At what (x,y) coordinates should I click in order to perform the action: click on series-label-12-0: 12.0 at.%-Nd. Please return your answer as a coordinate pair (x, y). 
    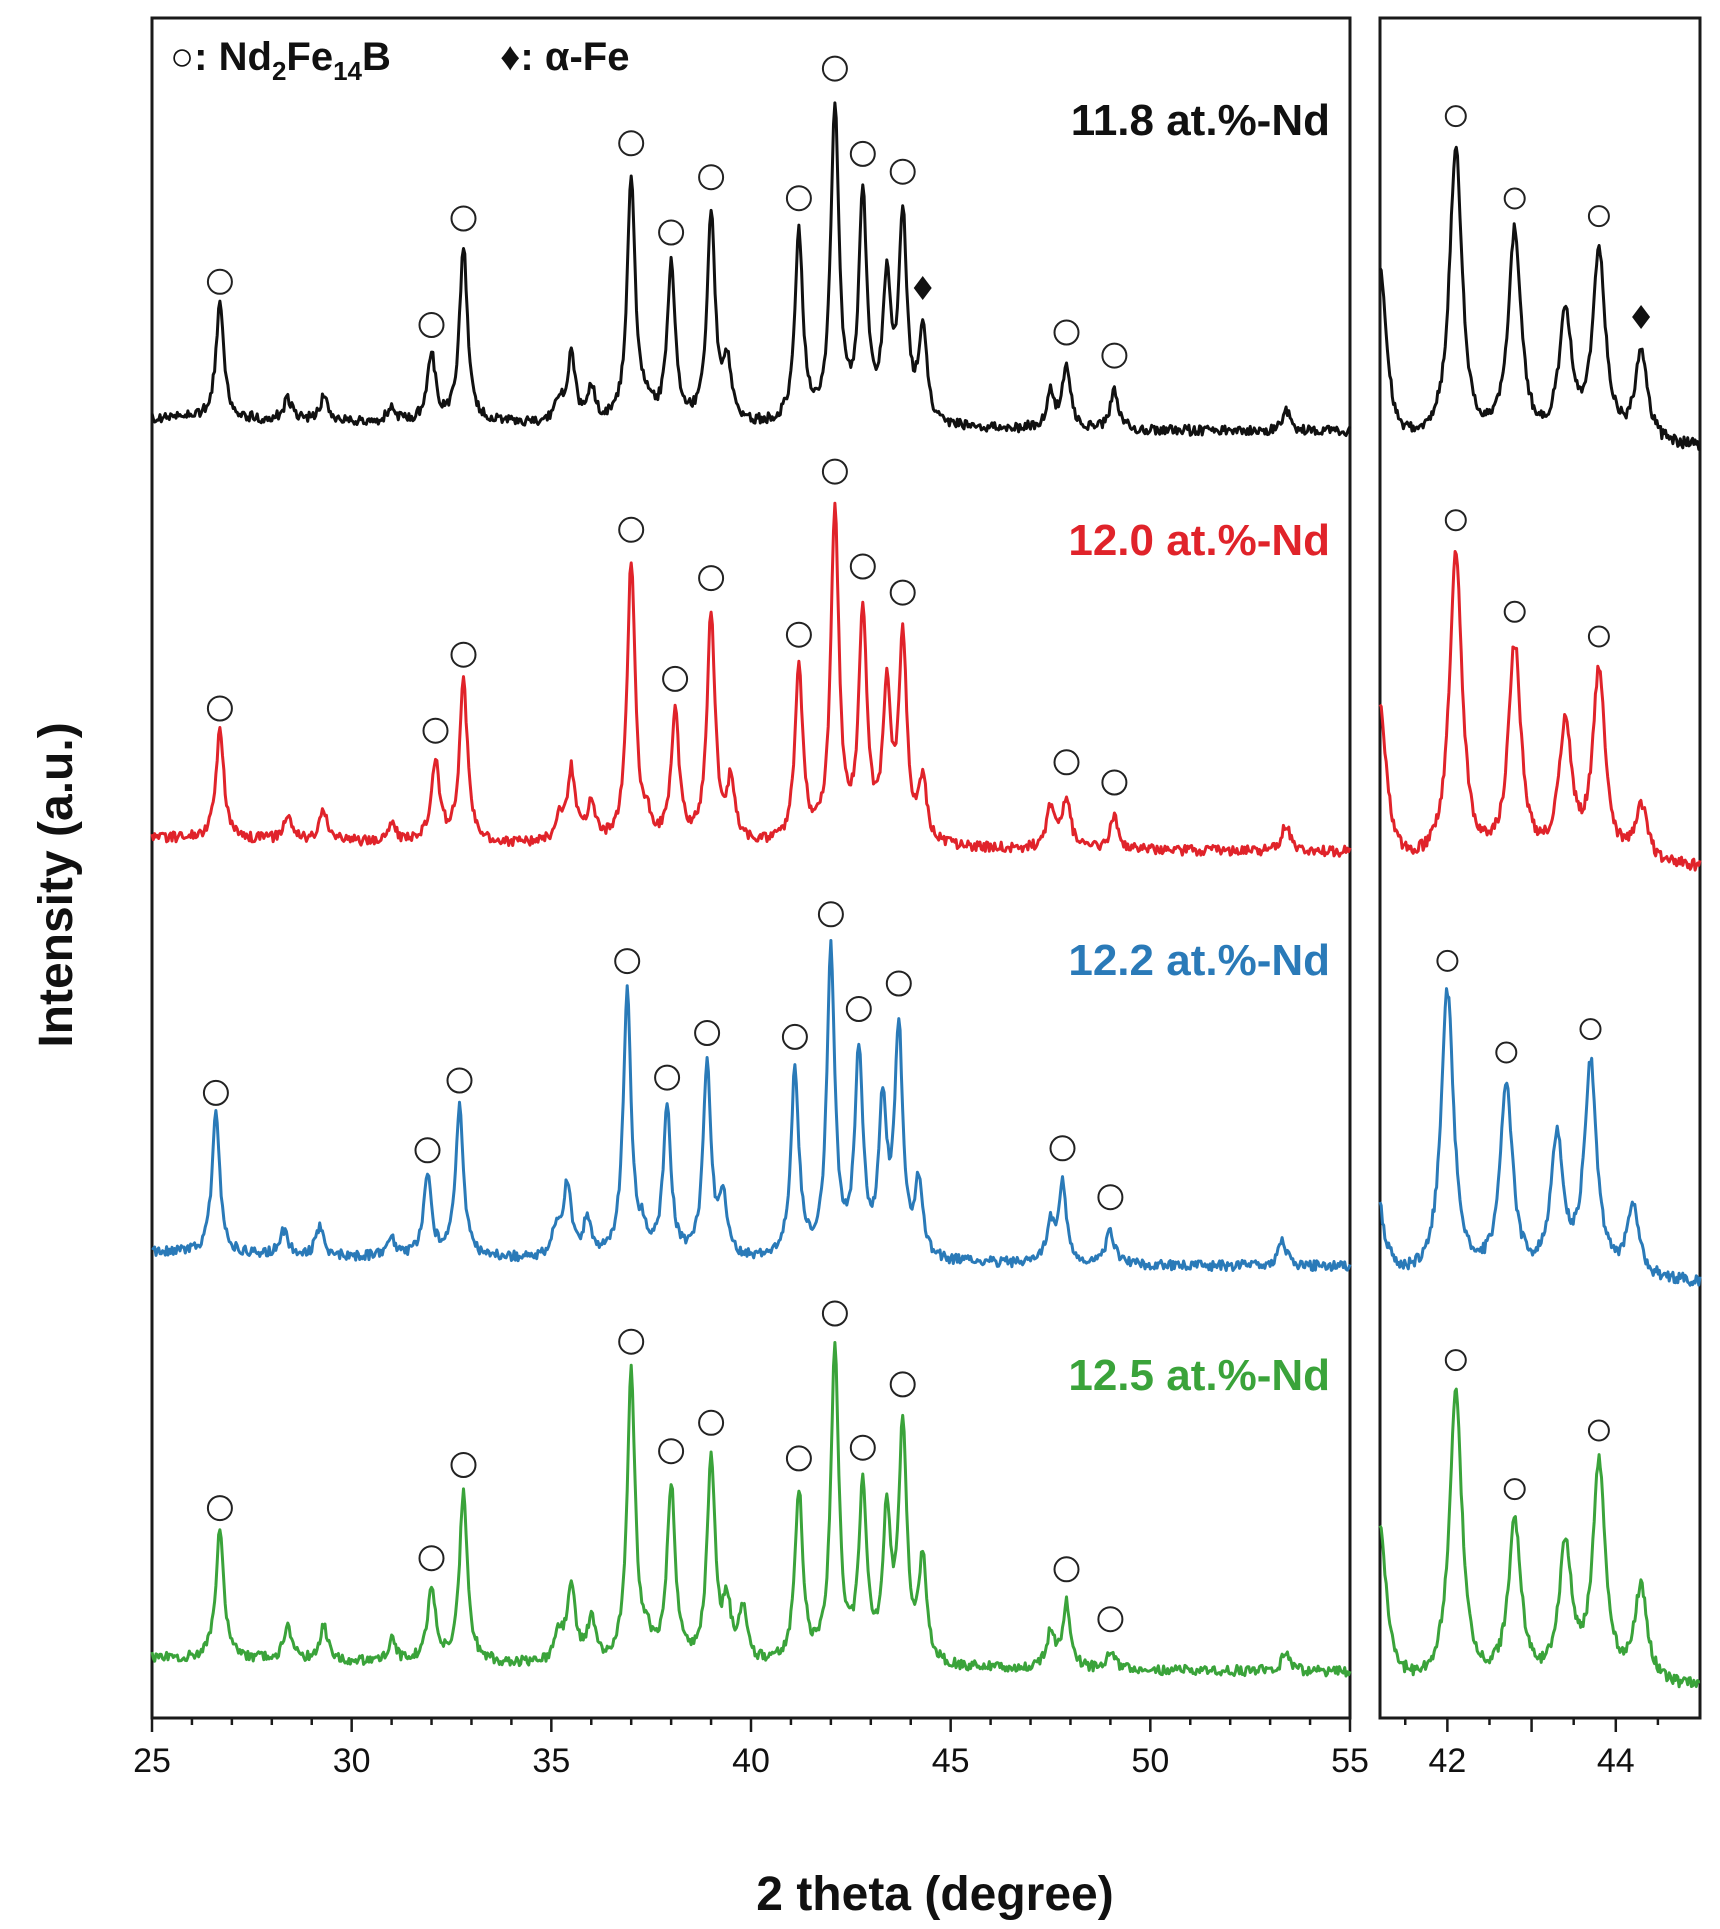
    Looking at the image, I should click on (1199, 540).